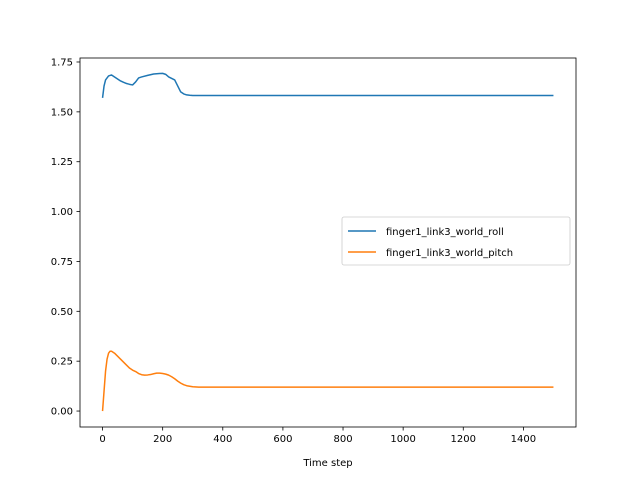 This screenshot has width=640, height=480. What do you see at coordinates (523, 439) in the screenshot?
I see `x-tick-label: 1400` at bounding box center [523, 439].